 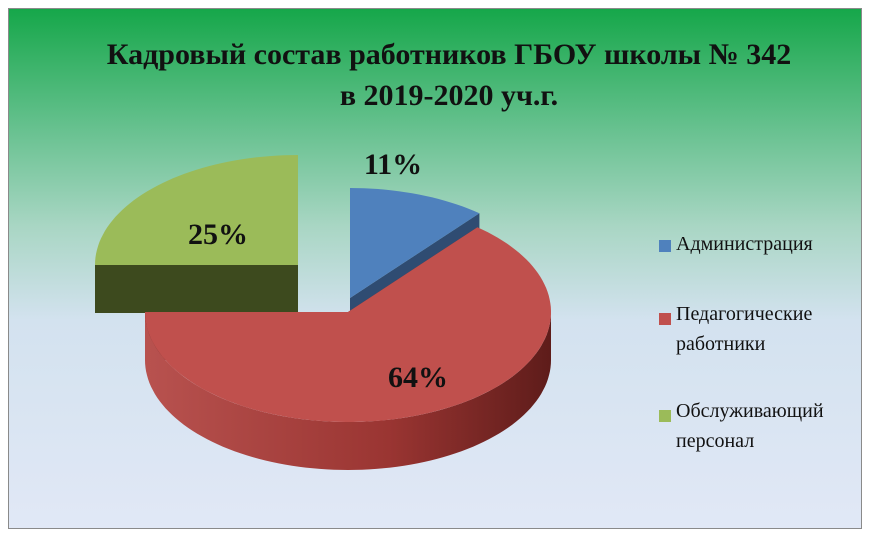 I want to click on slice-wall, so click(x=196, y=289).